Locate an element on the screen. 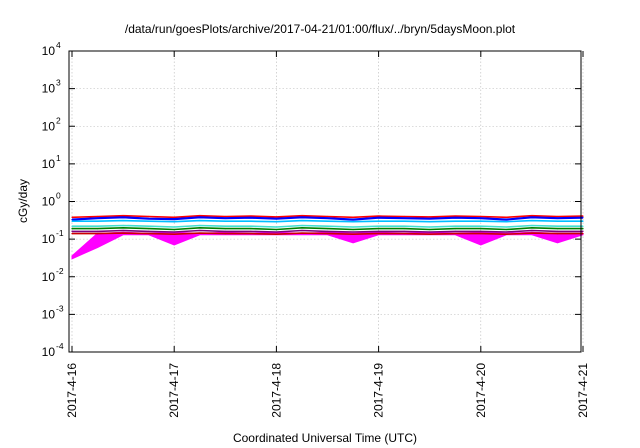 The width and height of the screenshot is (640, 448). y-tick-exponent: 2 is located at coordinates (58, 120).